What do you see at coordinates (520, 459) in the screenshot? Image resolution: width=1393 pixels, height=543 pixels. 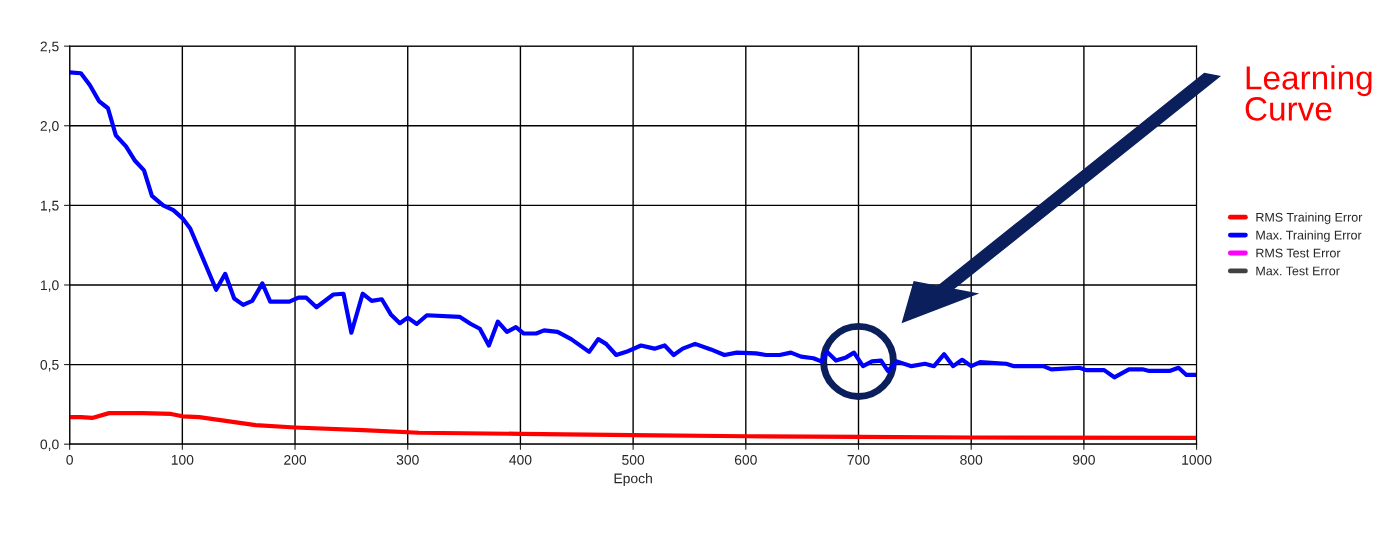 I see `x-tick-label: 400` at bounding box center [520, 459].